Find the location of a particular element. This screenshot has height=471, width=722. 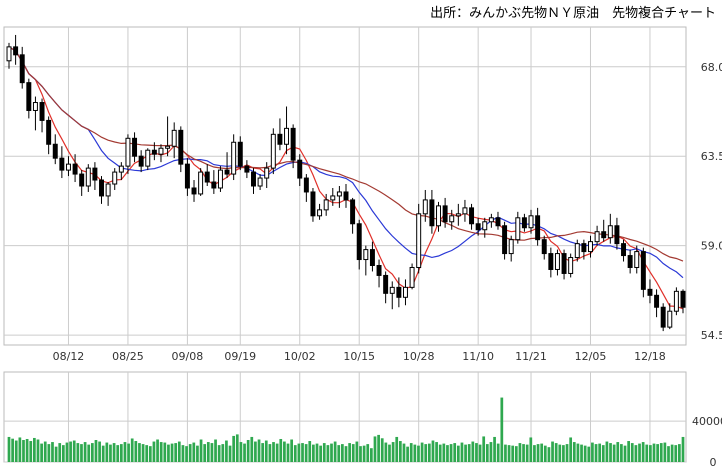

price-tick-label: 59.0 is located at coordinates (711, 246).